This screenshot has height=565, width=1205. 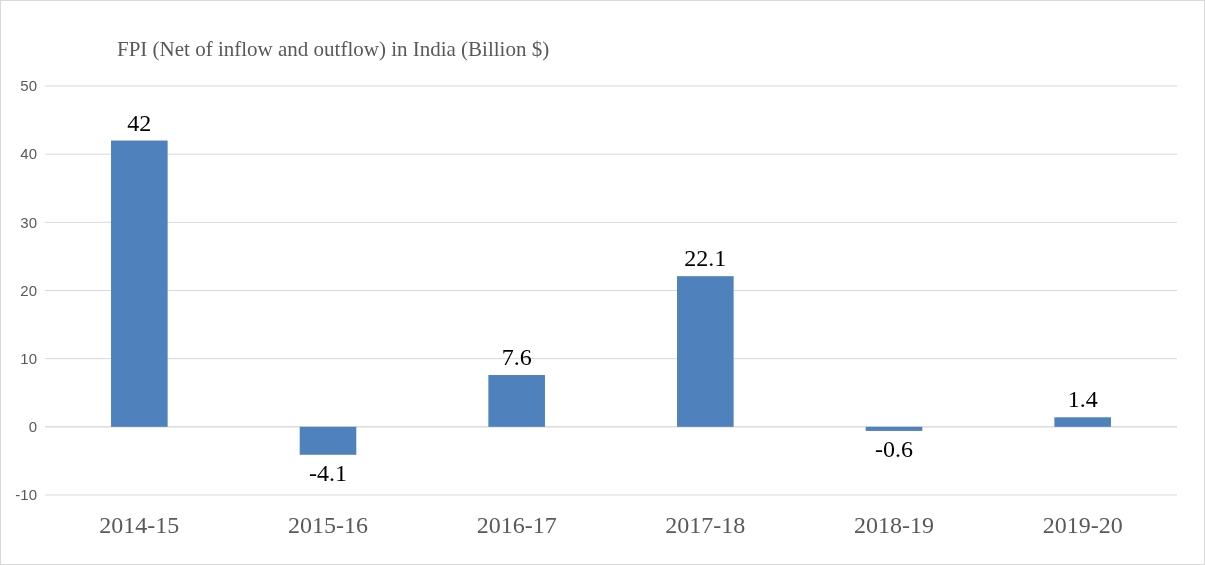 What do you see at coordinates (28, 154) in the screenshot?
I see `y-tick-label: 40` at bounding box center [28, 154].